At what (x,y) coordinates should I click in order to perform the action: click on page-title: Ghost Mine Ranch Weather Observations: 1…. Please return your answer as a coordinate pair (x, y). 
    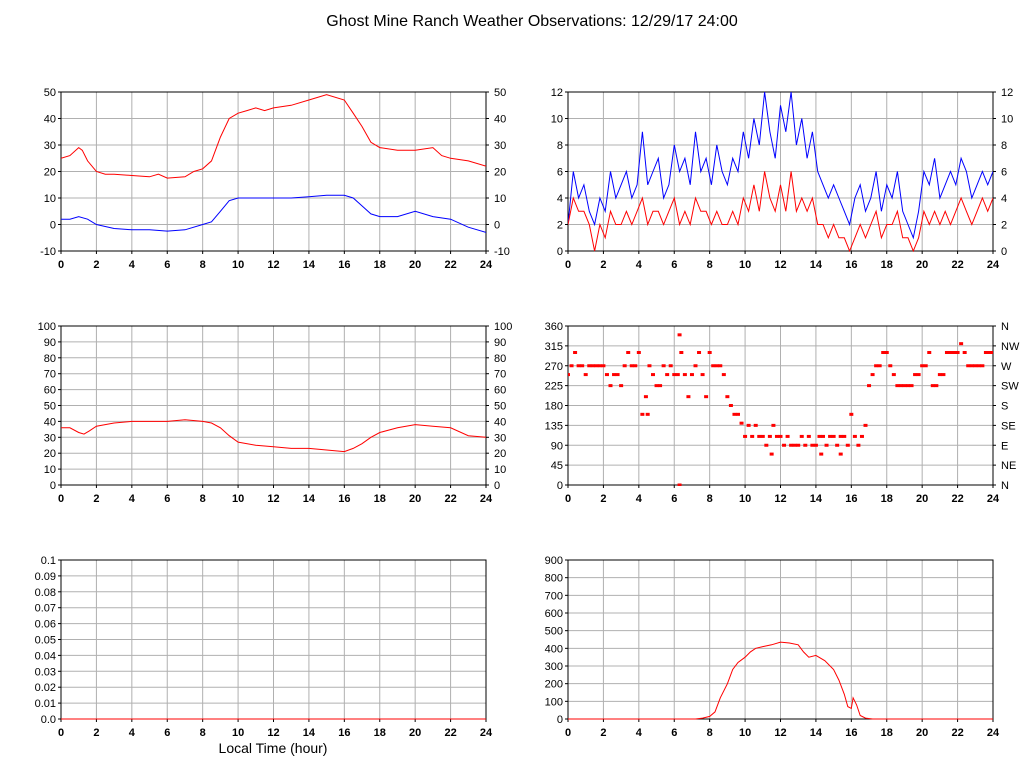
    Looking at the image, I should click on (532, 21).